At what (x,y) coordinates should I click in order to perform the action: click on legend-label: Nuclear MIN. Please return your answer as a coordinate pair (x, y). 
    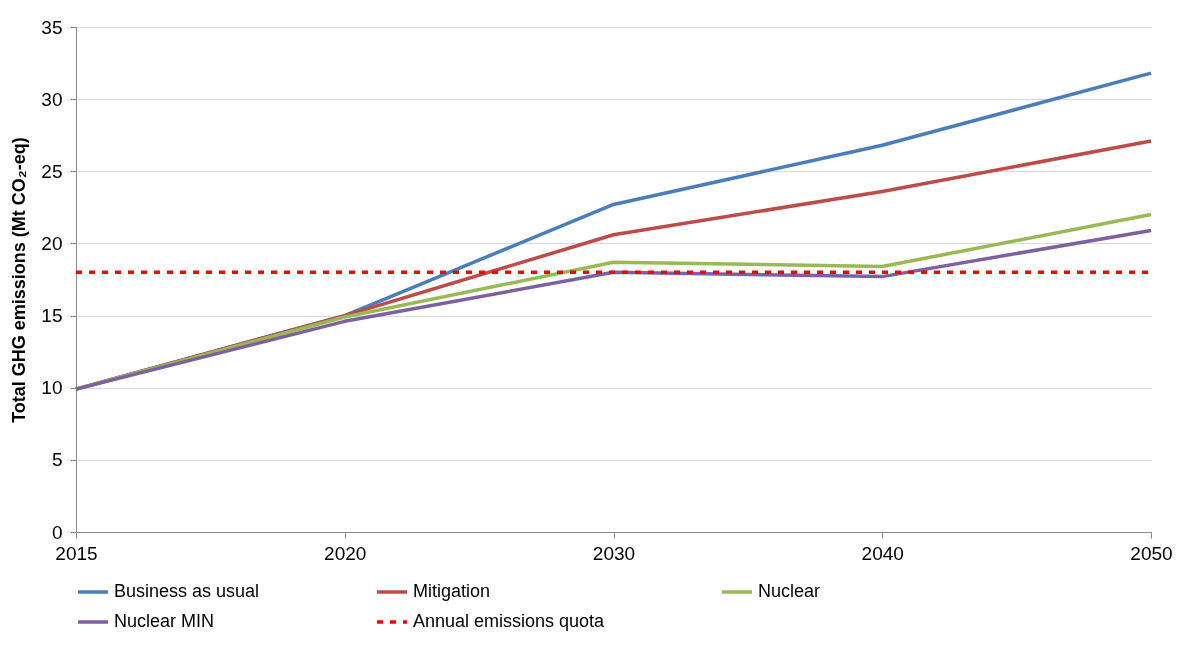
    Looking at the image, I should click on (164, 621).